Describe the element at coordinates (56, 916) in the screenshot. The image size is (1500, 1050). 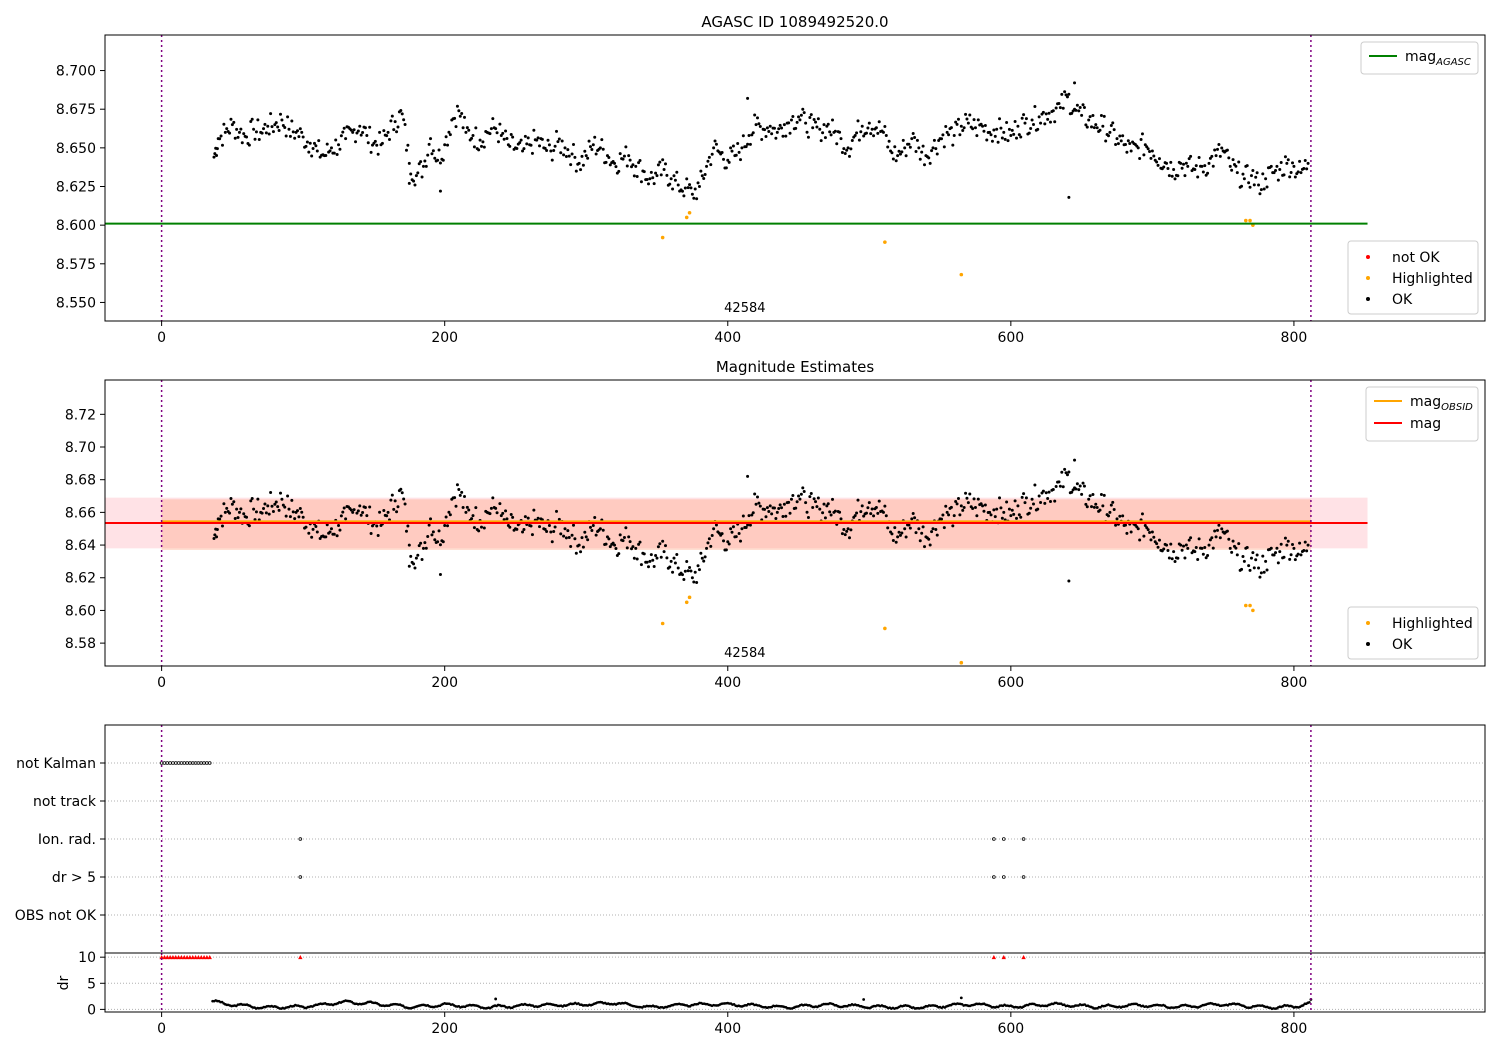
I see `flag-row-label: OBS not OK` at that location.